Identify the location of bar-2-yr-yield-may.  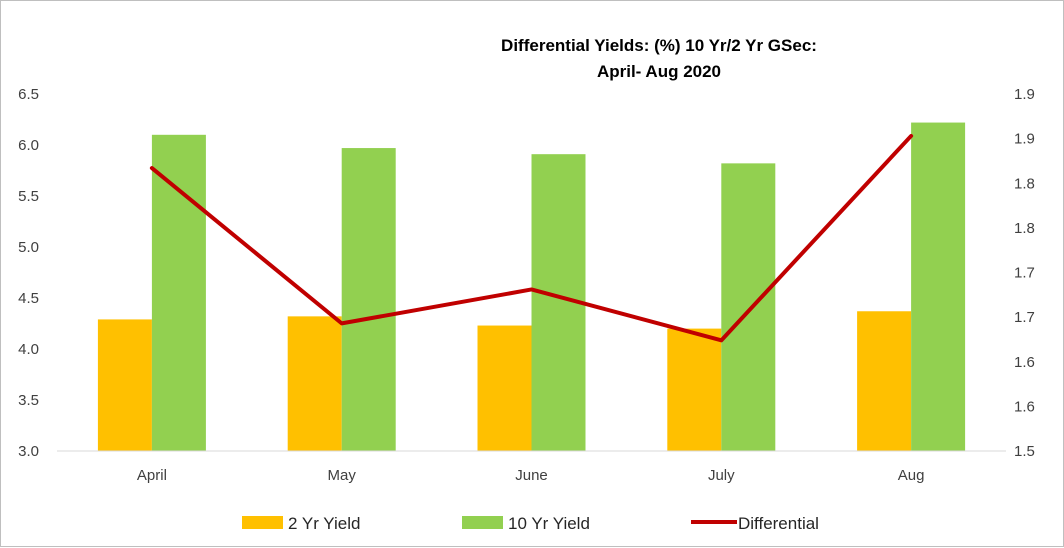
(315, 383).